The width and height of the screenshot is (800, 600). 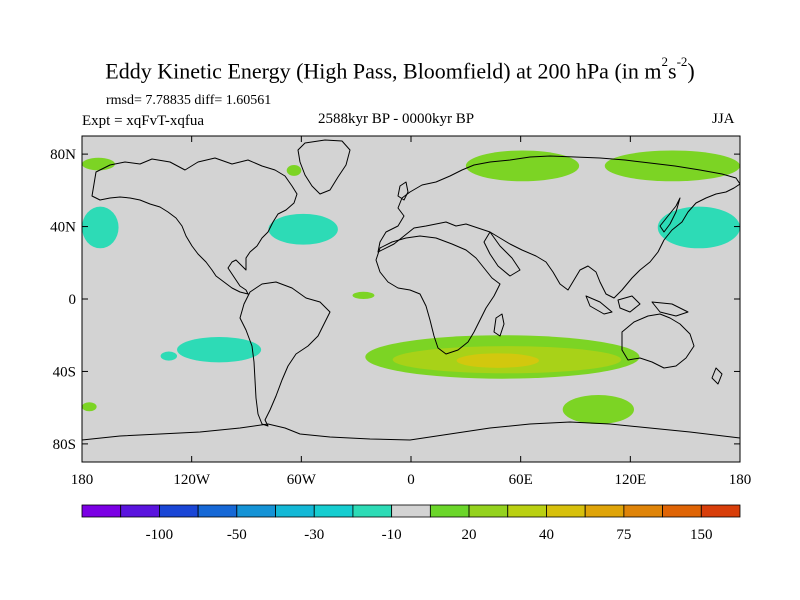 I want to click on title-mid: s, so click(x=672, y=71).